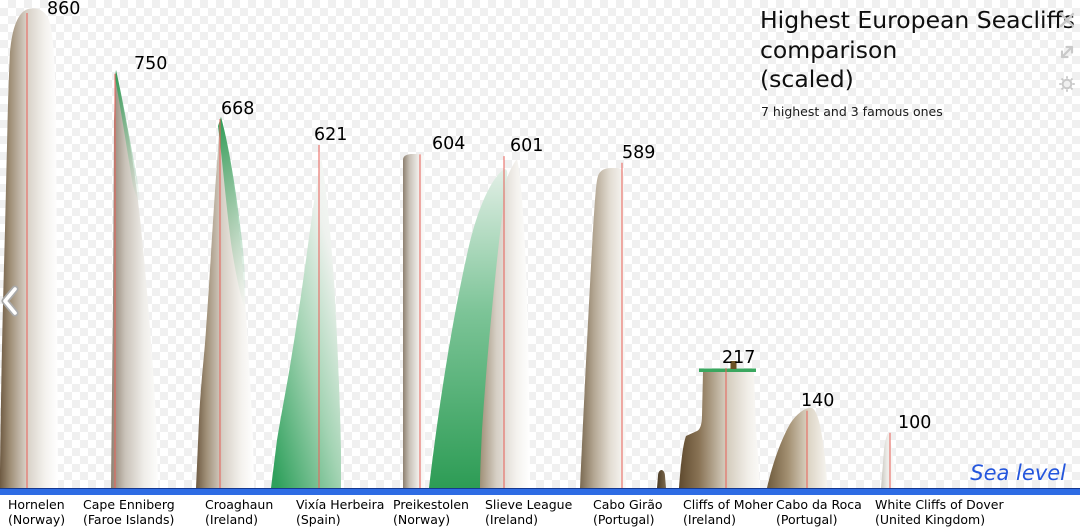 This screenshot has width=1080, height=531. I want to click on cliff-country: (Spain), so click(318, 519).